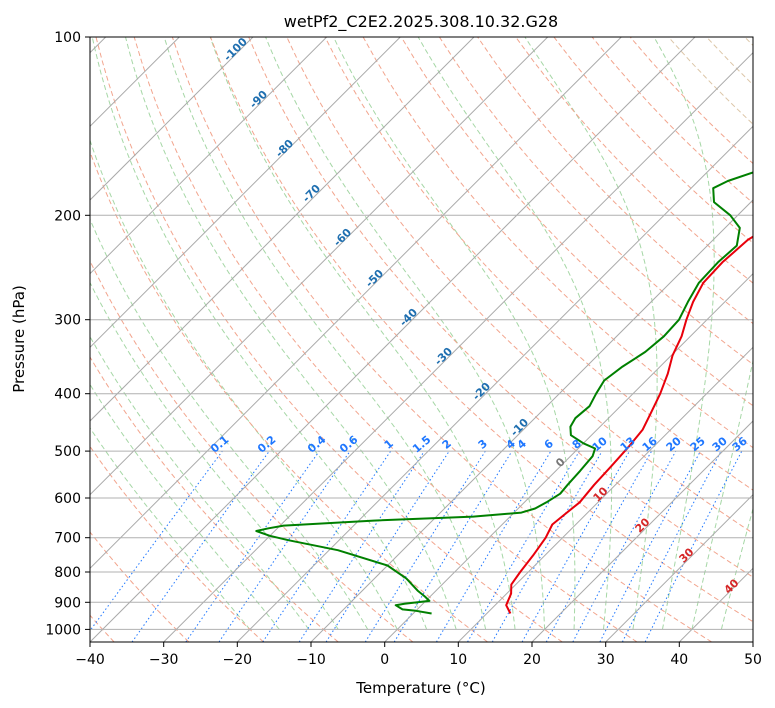  I want to click on x-tick-label: 10, so click(458, 660).